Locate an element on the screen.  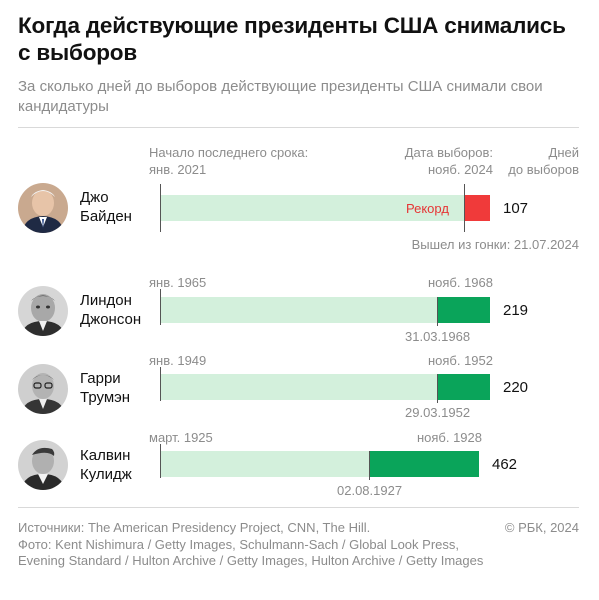
truman-term-start: янв. 1949 is located at coordinates (178, 360).